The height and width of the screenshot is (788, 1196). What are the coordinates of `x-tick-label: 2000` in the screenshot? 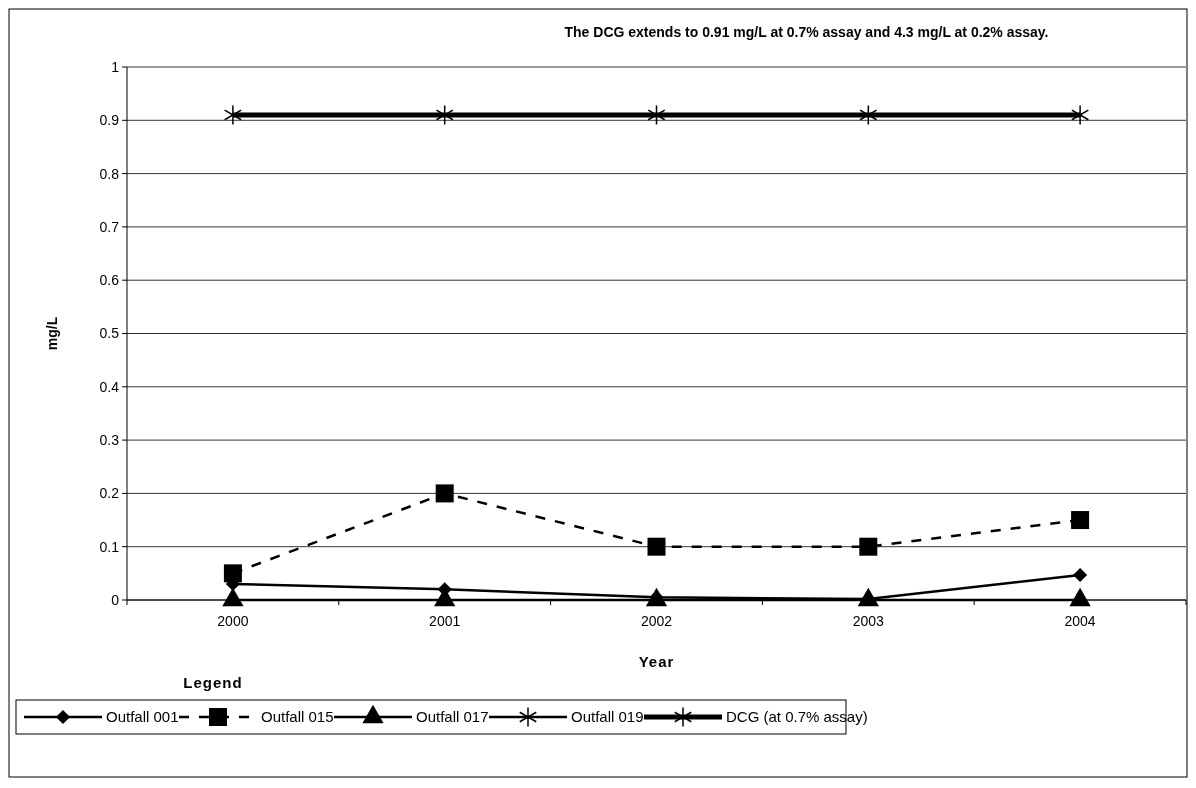 It's located at (233, 621).